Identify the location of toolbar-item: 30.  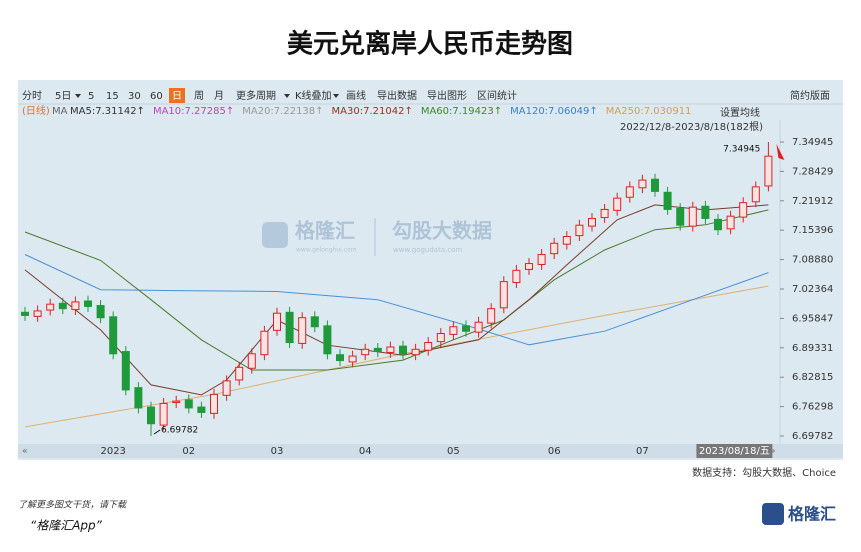
(134, 96).